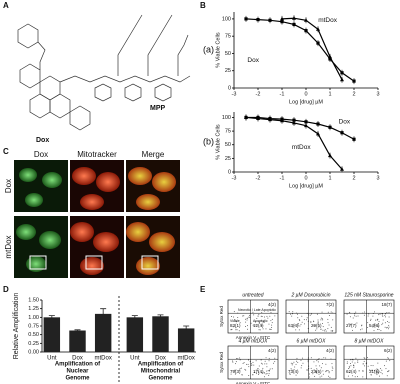 The height and width of the screenshot is (384, 400). I want to click on series-label: mtDox, so click(302, 147).